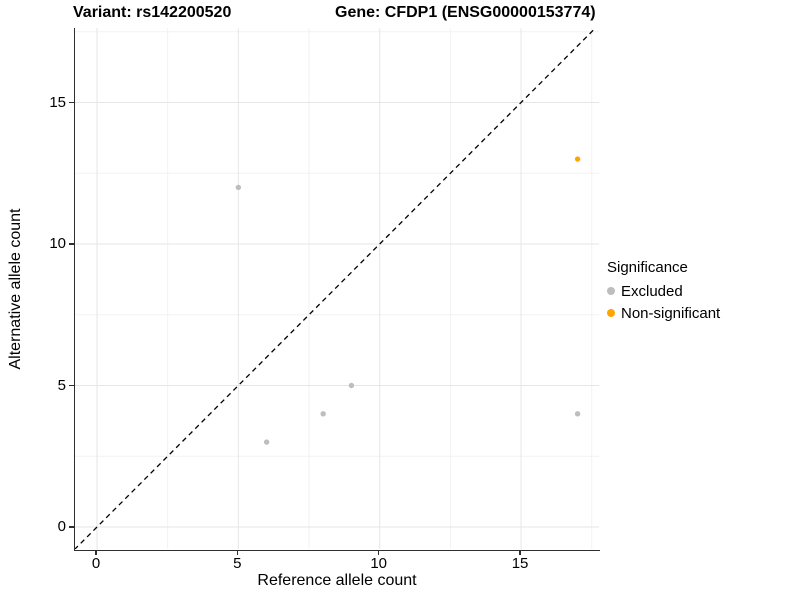  I want to click on legend: Significance Excluded Non-significant, so click(702, 291).